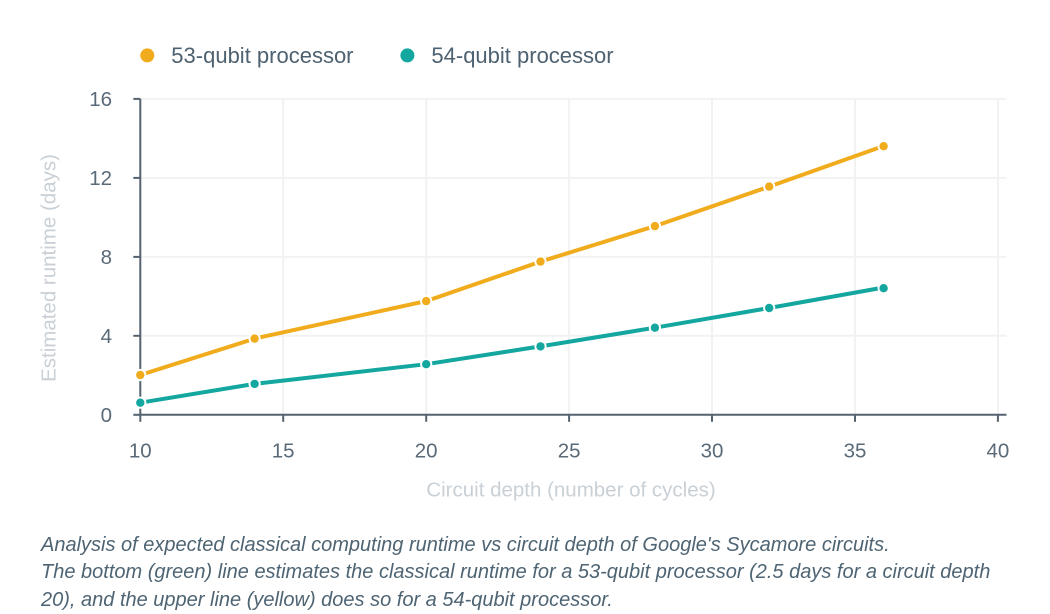  What do you see at coordinates (569, 450) in the screenshot?
I see `svg-text: 25` at bounding box center [569, 450].